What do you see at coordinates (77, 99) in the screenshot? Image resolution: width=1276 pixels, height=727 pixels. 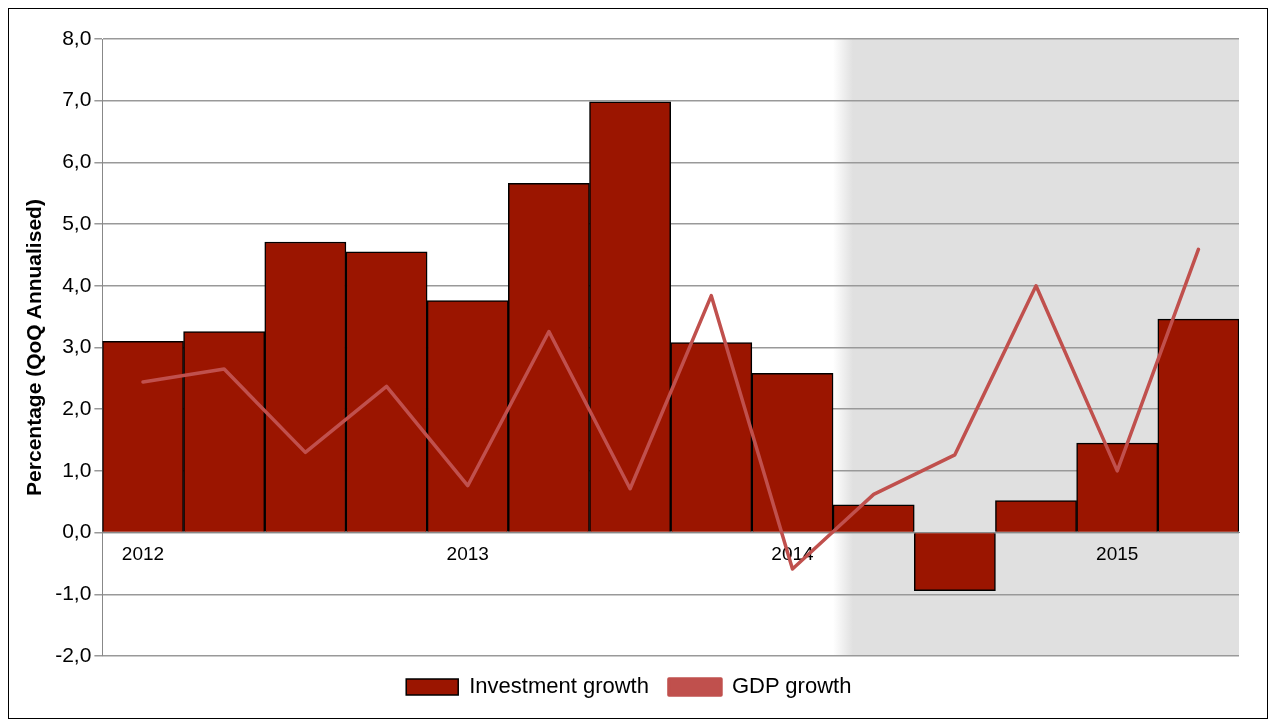 I see `y-tick-label: 7,0` at bounding box center [77, 99].